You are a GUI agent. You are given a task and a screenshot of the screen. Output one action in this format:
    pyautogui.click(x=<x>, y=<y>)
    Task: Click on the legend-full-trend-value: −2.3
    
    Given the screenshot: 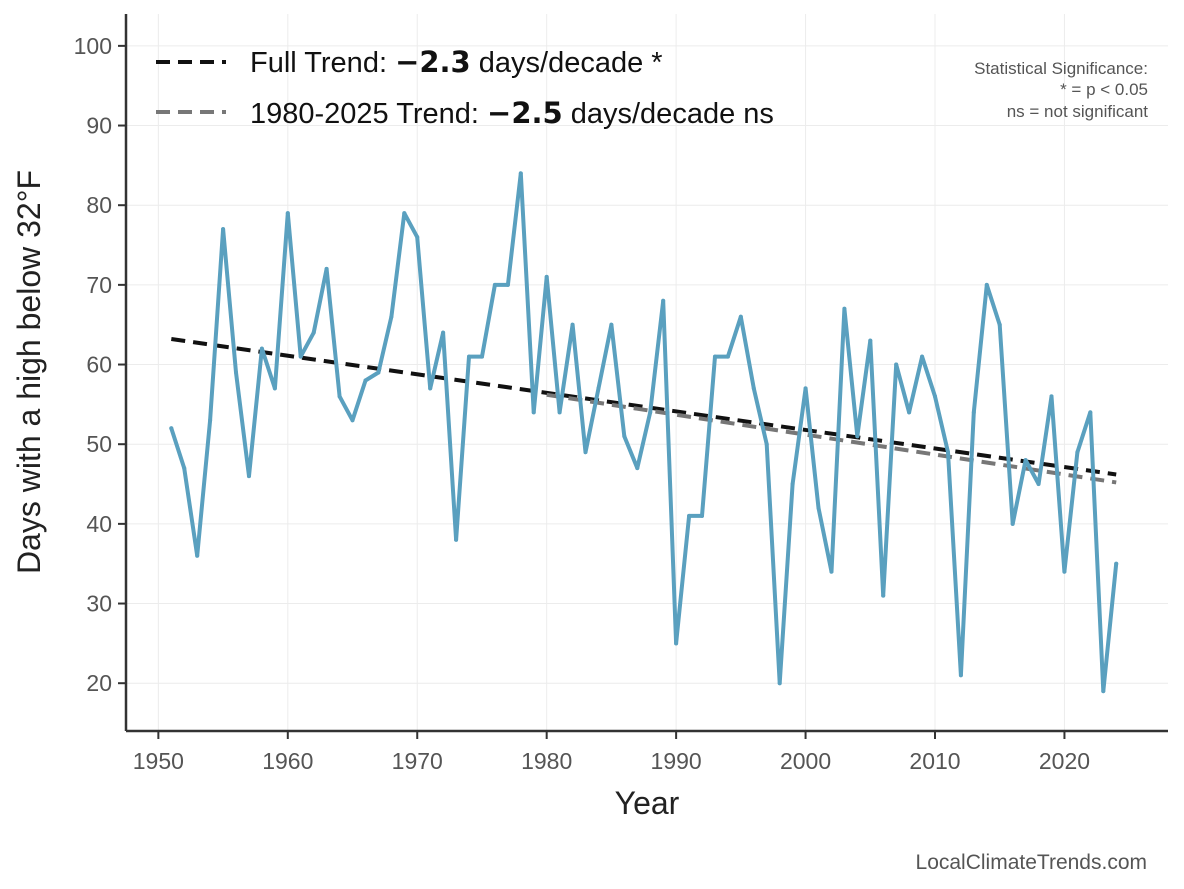 What is the action you would take?
    pyautogui.click(x=433, y=62)
    